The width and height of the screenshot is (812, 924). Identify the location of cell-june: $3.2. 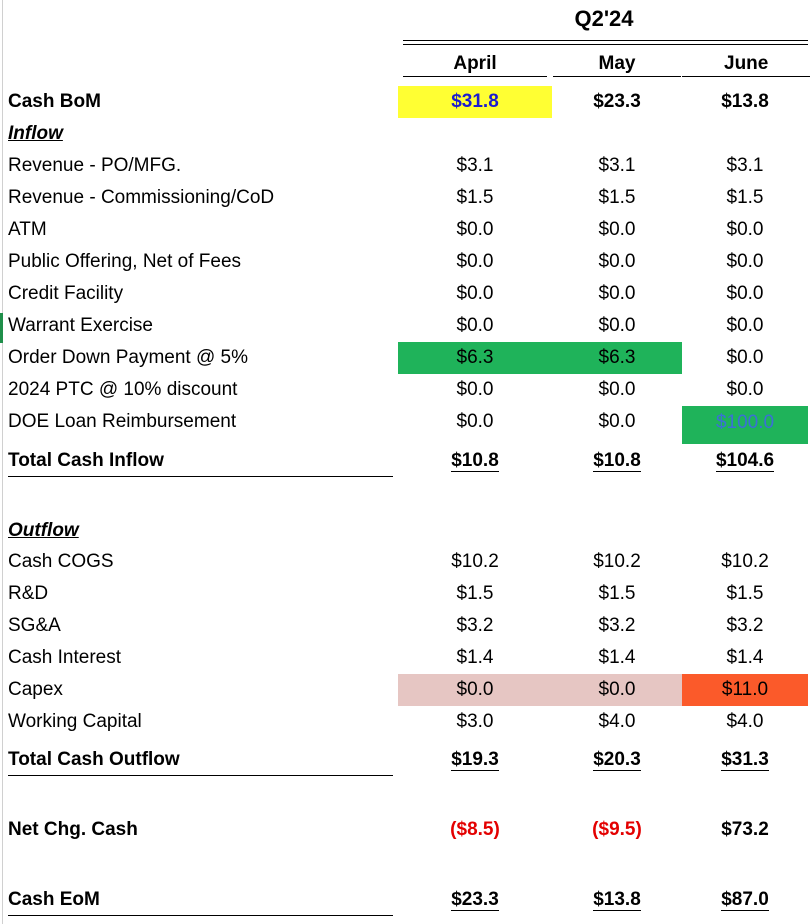
(745, 625).